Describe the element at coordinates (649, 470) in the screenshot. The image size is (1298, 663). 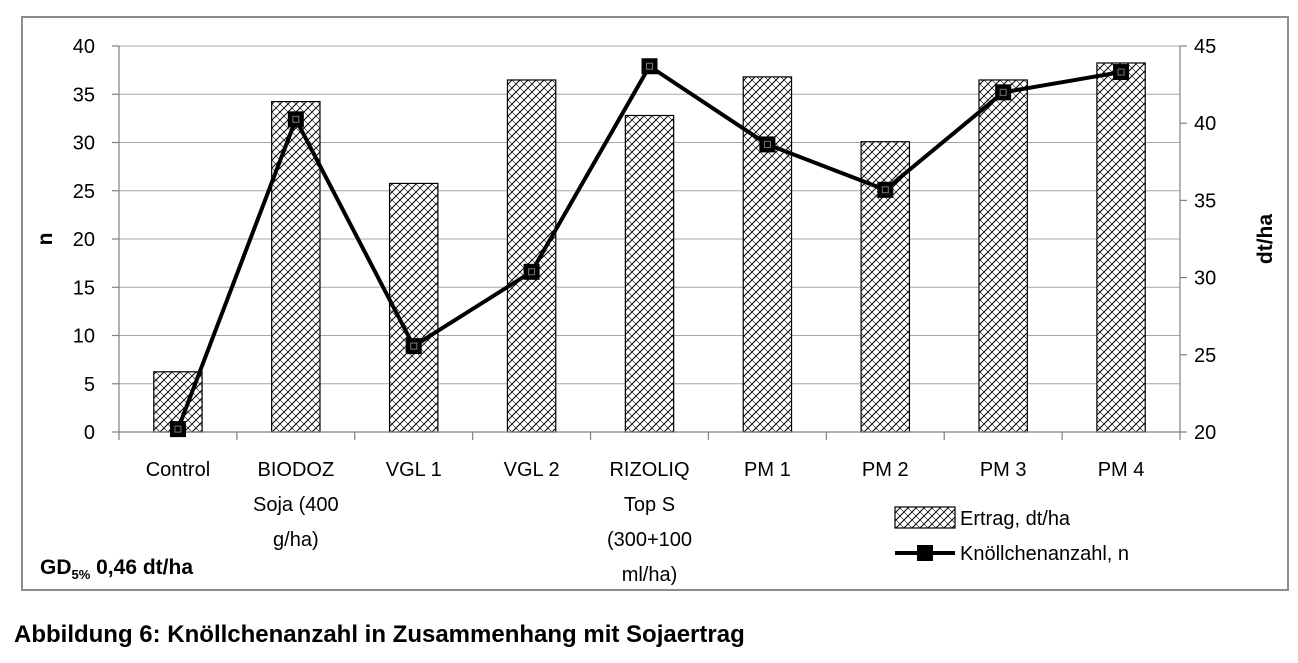
I see `category-label: RIZOLIQ` at that location.